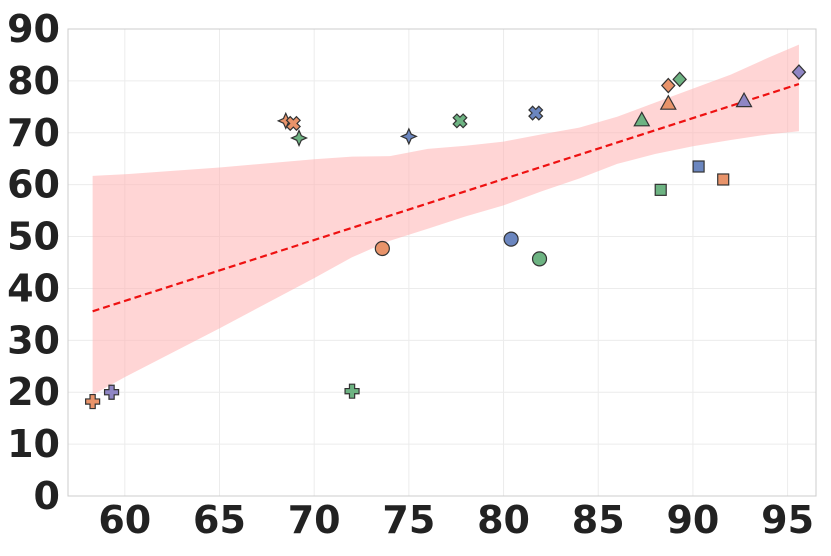  What do you see at coordinates (293, 123) in the screenshot?
I see `data-point-x-orange` at bounding box center [293, 123].